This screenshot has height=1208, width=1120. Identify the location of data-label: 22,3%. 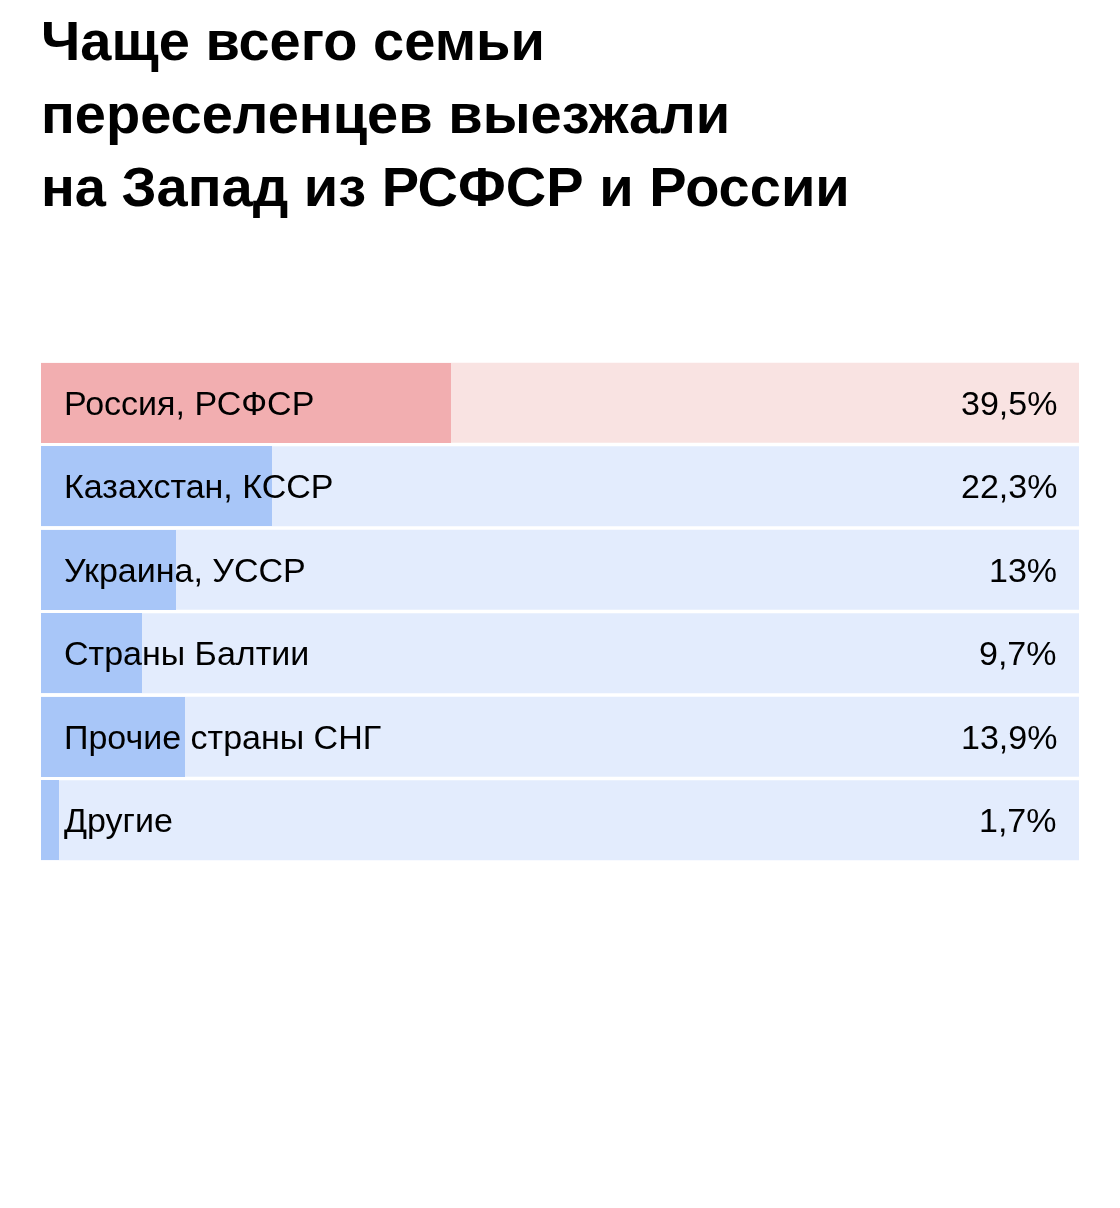
(1009, 486).